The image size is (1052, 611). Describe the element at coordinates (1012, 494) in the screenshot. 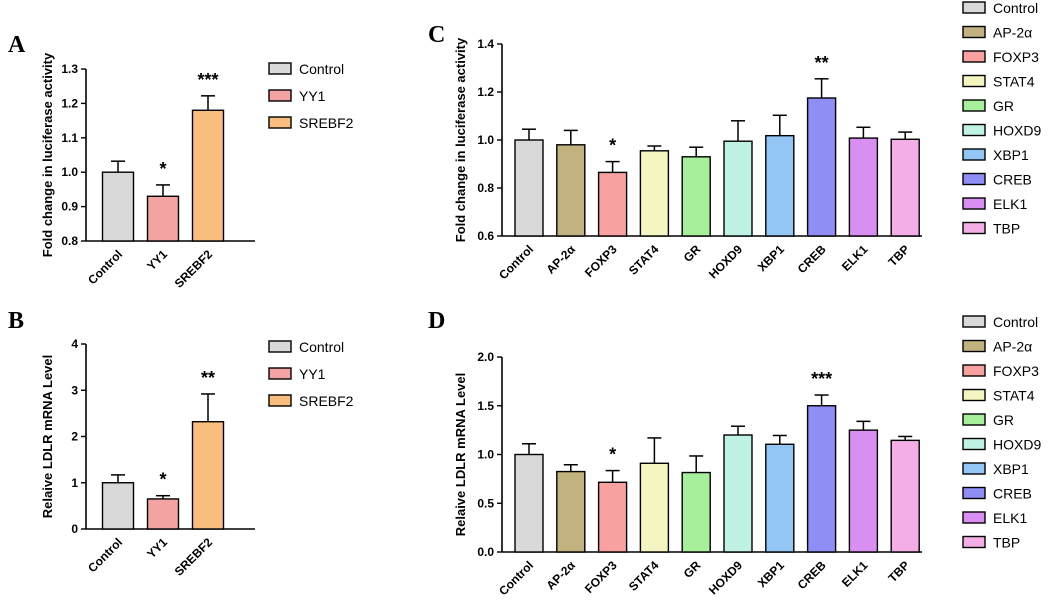

I see `panel-d-legend-label: CREB` at that location.